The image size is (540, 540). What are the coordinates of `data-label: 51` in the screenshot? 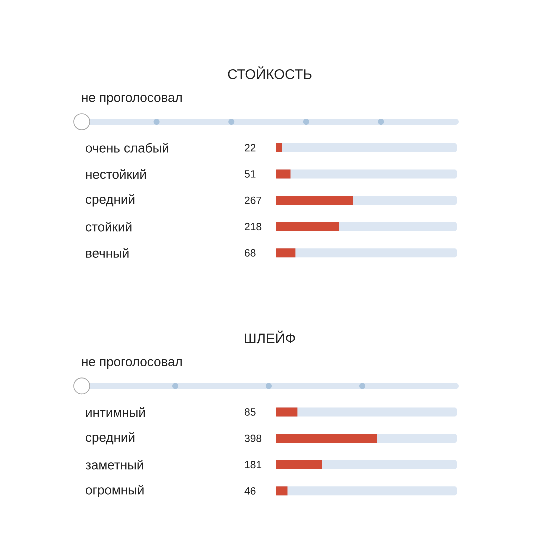 It's located at (250, 174).